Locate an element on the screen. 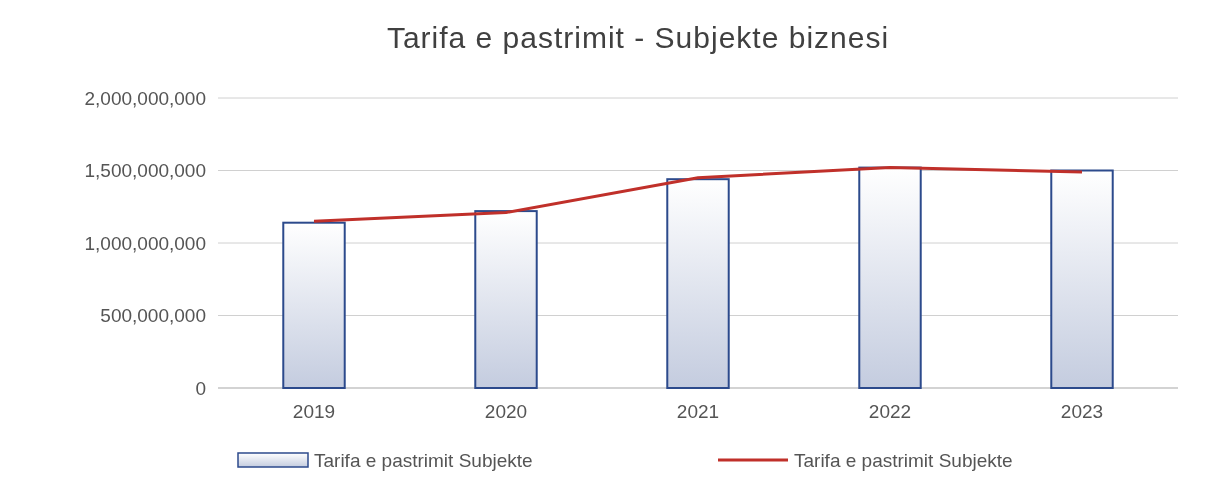  x-tick-label: 2019 is located at coordinates (314, 411).